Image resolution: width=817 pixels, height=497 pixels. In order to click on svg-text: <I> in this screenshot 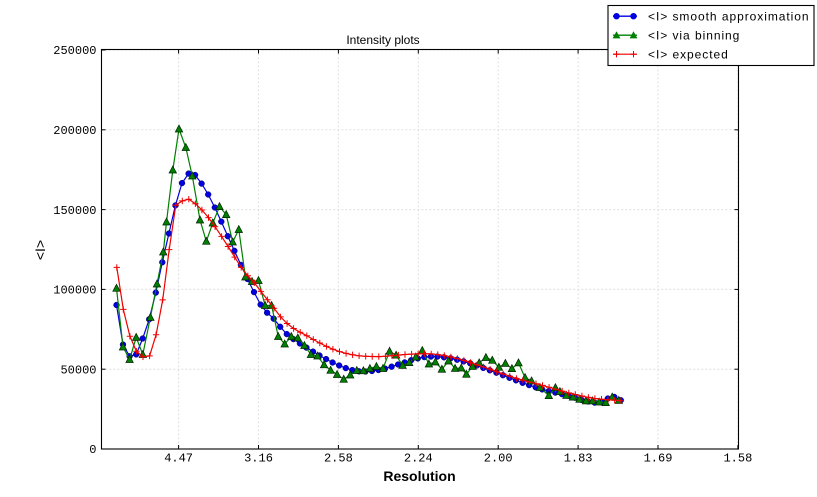, I will do `click(40, 250)`.